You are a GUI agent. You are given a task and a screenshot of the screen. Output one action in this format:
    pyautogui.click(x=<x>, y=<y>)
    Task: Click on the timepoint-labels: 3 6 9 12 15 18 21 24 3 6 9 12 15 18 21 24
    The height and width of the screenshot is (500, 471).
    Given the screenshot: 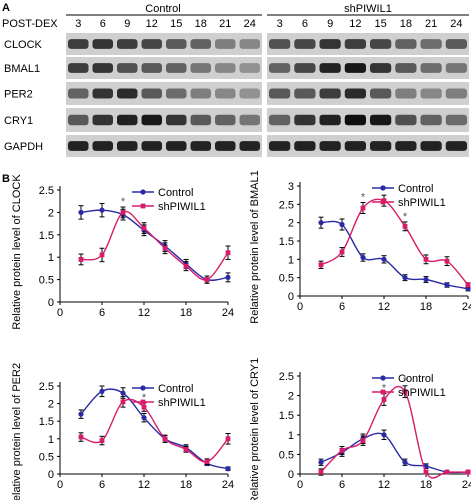 What is the action you would take?
    pyautogui.click(x=268, y=24)
    